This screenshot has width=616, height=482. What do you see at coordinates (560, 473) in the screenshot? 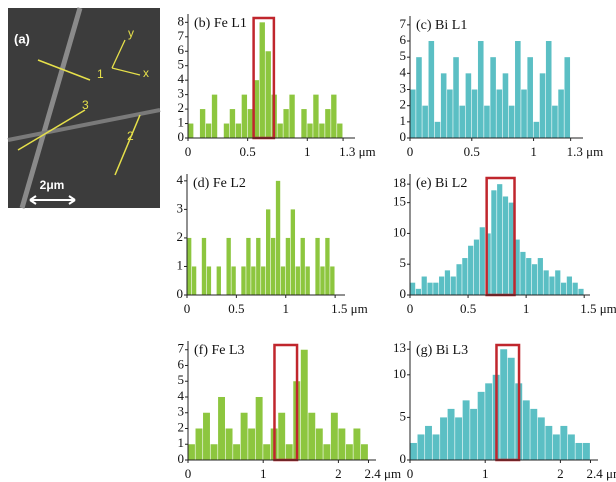
I see `x-tick-label: 2` at bounding box center [560, 473].